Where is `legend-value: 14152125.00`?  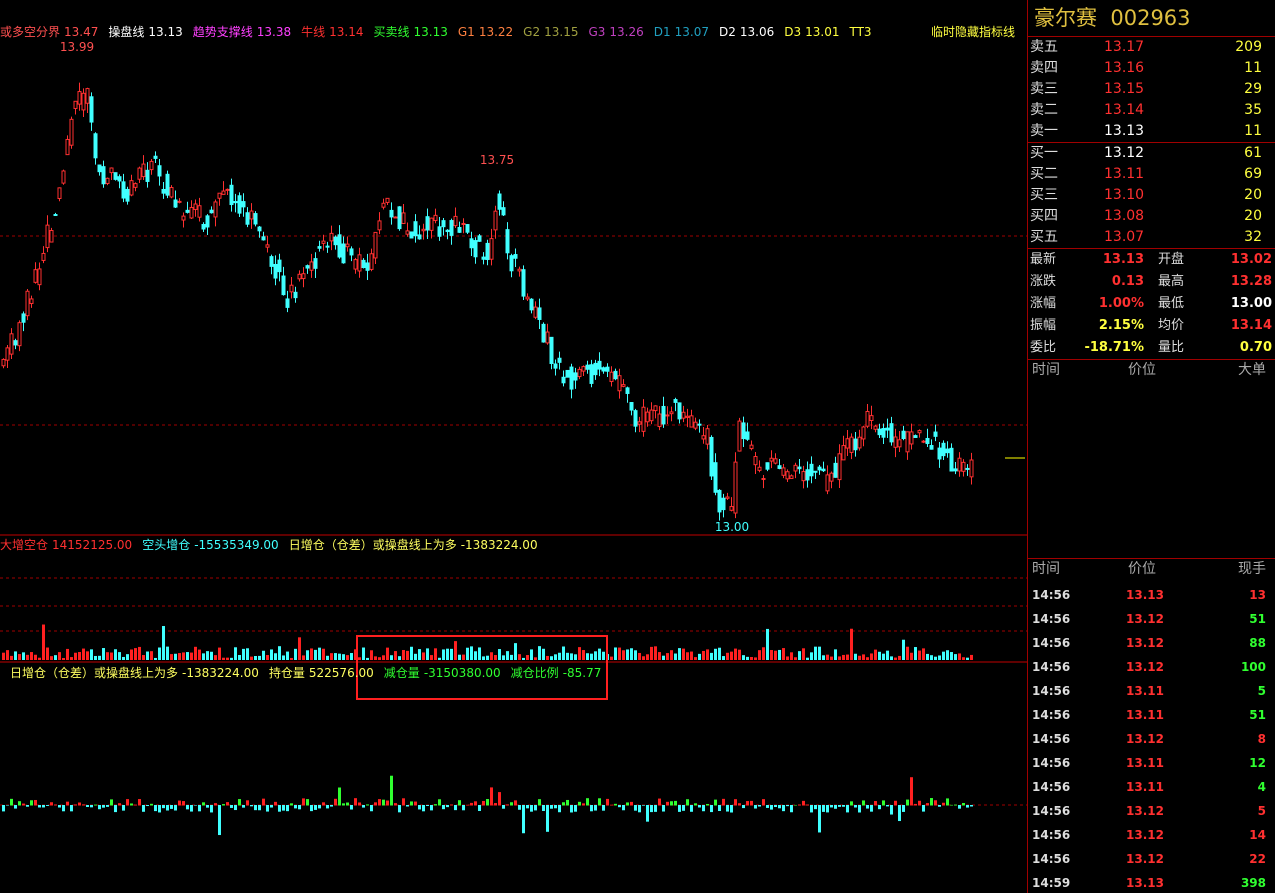 legend-value: 14152125.00 is located at coordinates (92, 545).